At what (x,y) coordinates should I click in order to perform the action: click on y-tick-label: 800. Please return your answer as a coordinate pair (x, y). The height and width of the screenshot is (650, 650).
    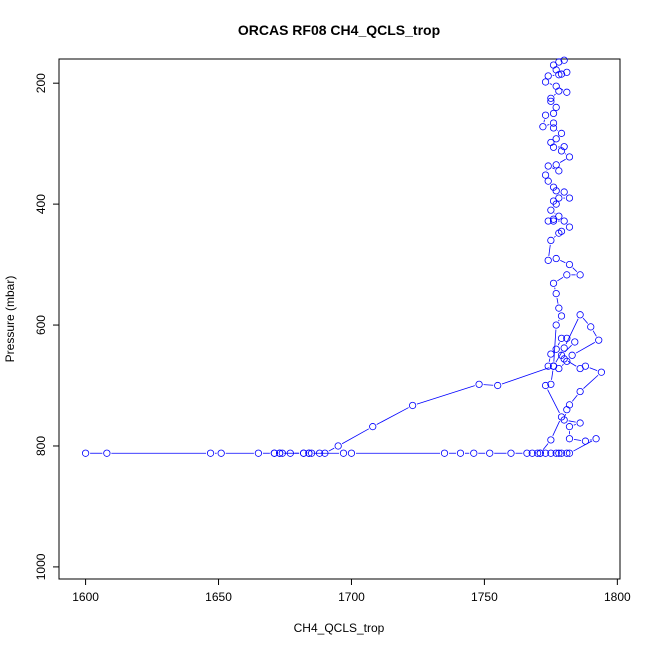
    Looking at the image, I should click on (41, 446).